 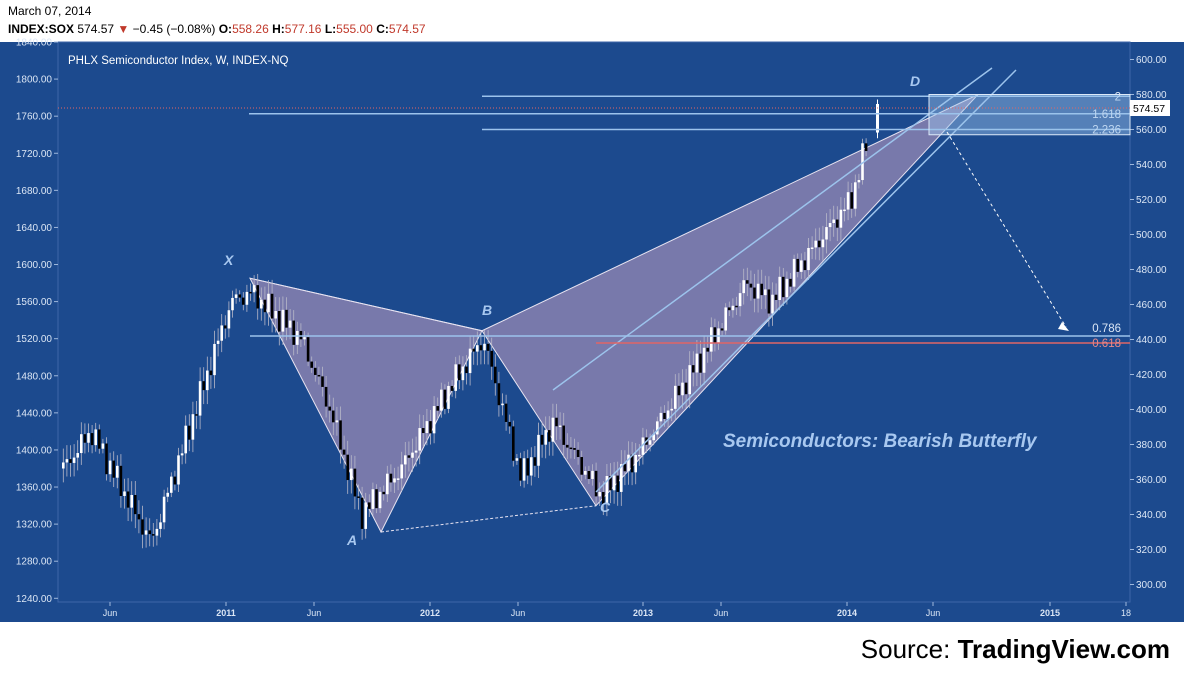 I want to click on fib-level-label: 0.618, so click(x=1106, y=344).